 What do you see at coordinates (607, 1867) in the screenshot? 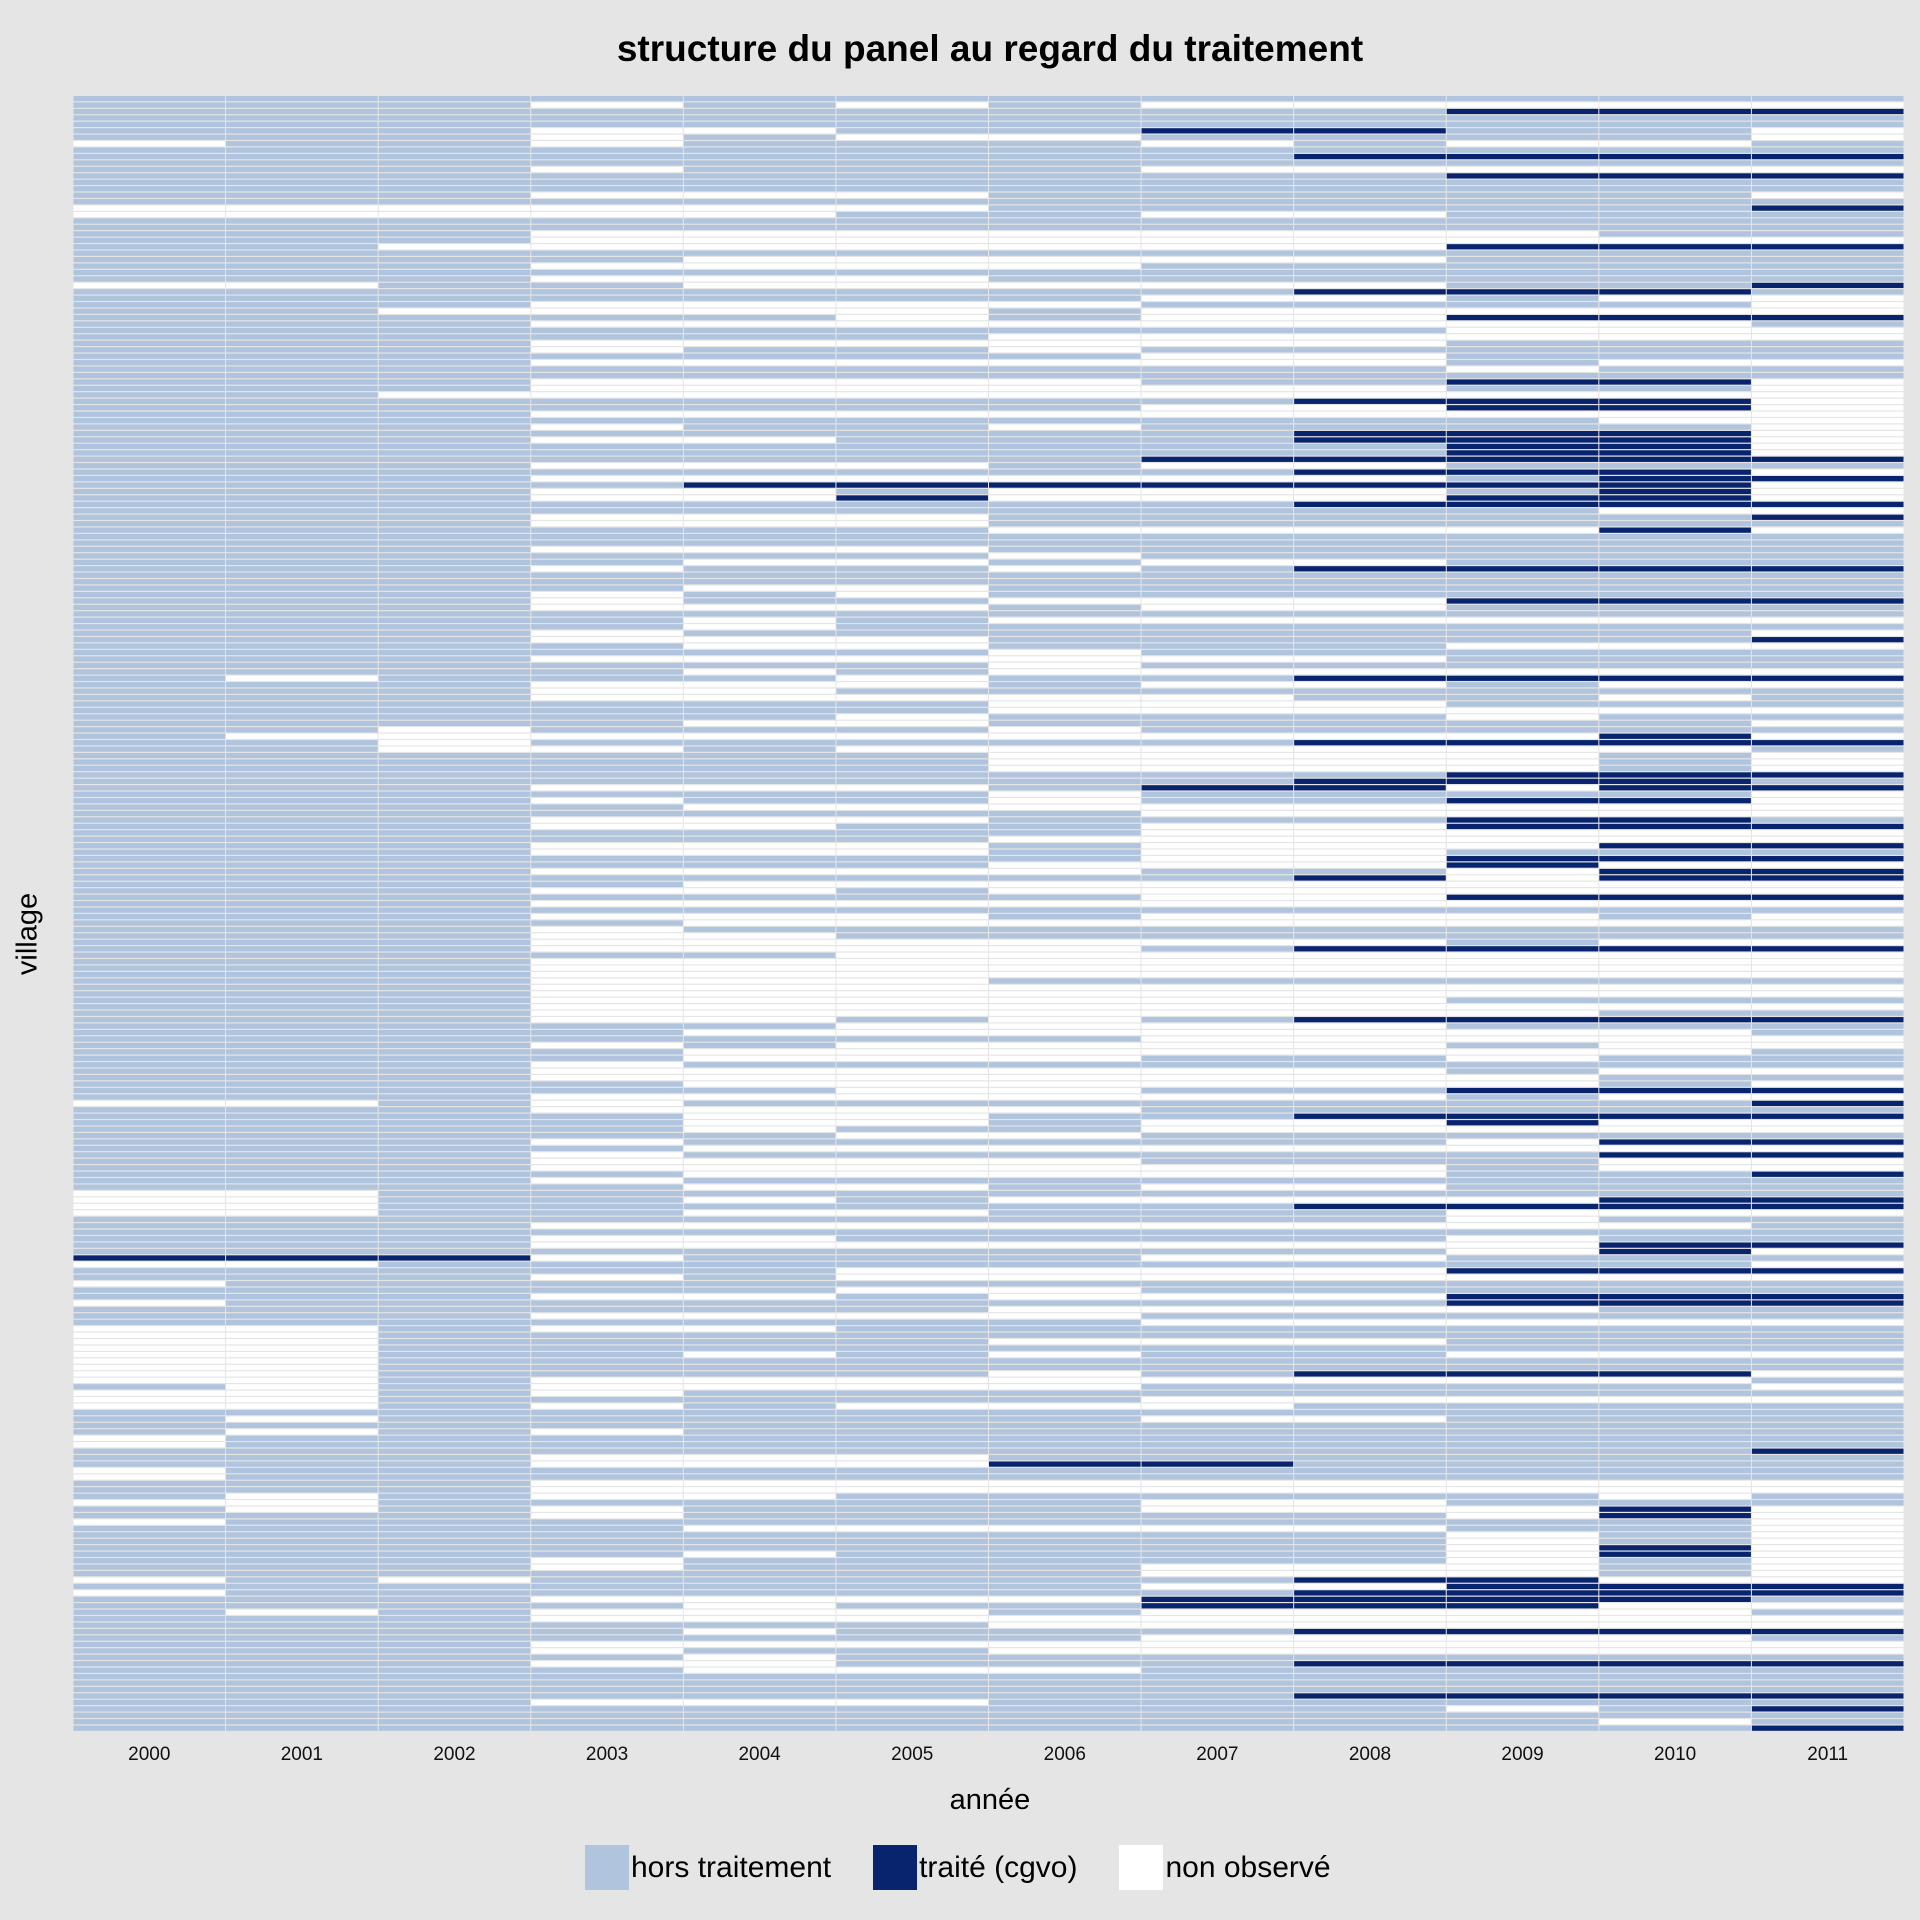
I see `legend-key-hors-traitement` at bounding box center [607, 1867].